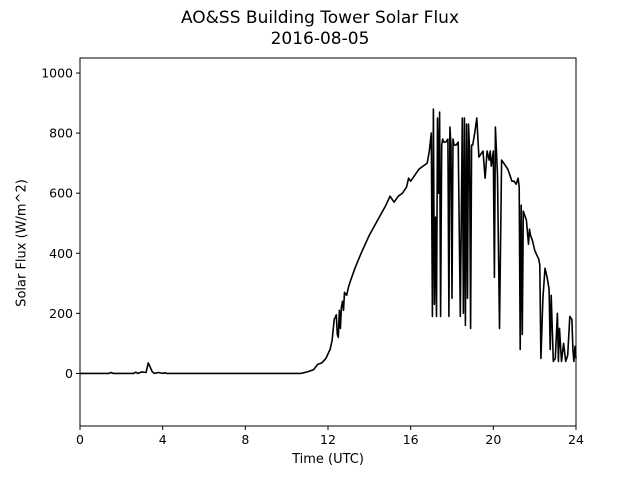 The width and height of the screenshot is (640, 480). What do you see at coordinates (61, 253) in the screenshot?
I see `y-tick-label: 400` at bounding box center [61, 253].